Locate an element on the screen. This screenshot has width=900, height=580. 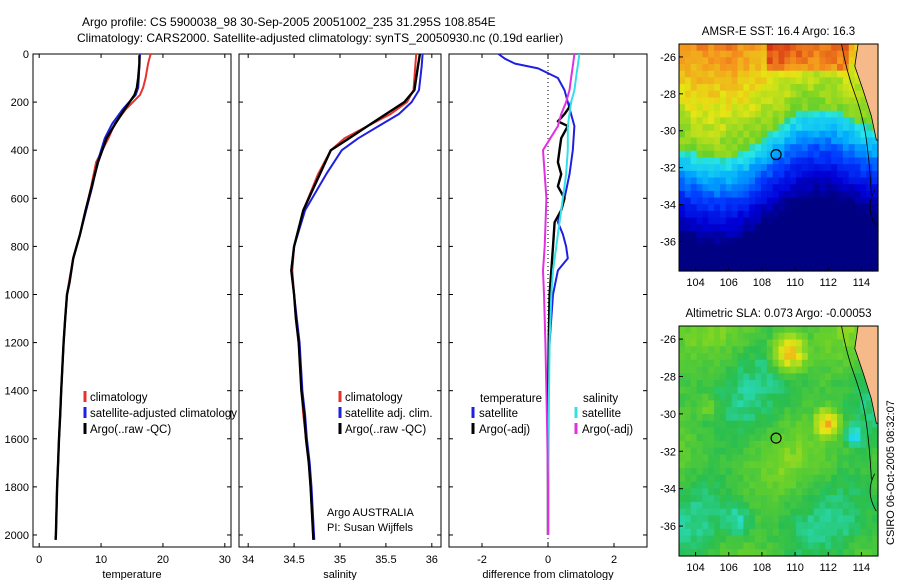
y-tick-label: 1400 is located at coordinates (17, 392).